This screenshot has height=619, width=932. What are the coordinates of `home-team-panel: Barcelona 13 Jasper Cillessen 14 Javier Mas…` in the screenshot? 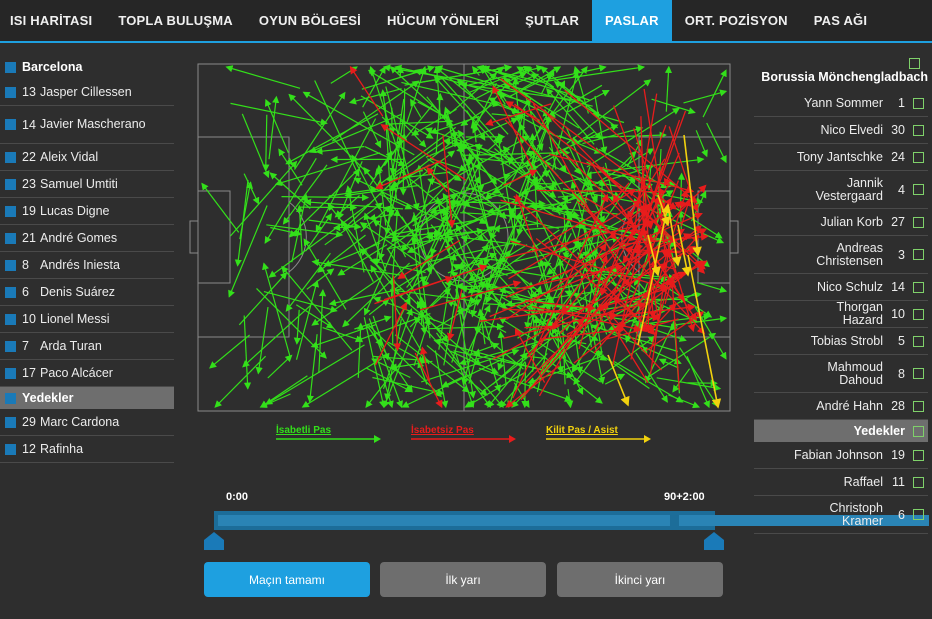 It's located at (87, 259).